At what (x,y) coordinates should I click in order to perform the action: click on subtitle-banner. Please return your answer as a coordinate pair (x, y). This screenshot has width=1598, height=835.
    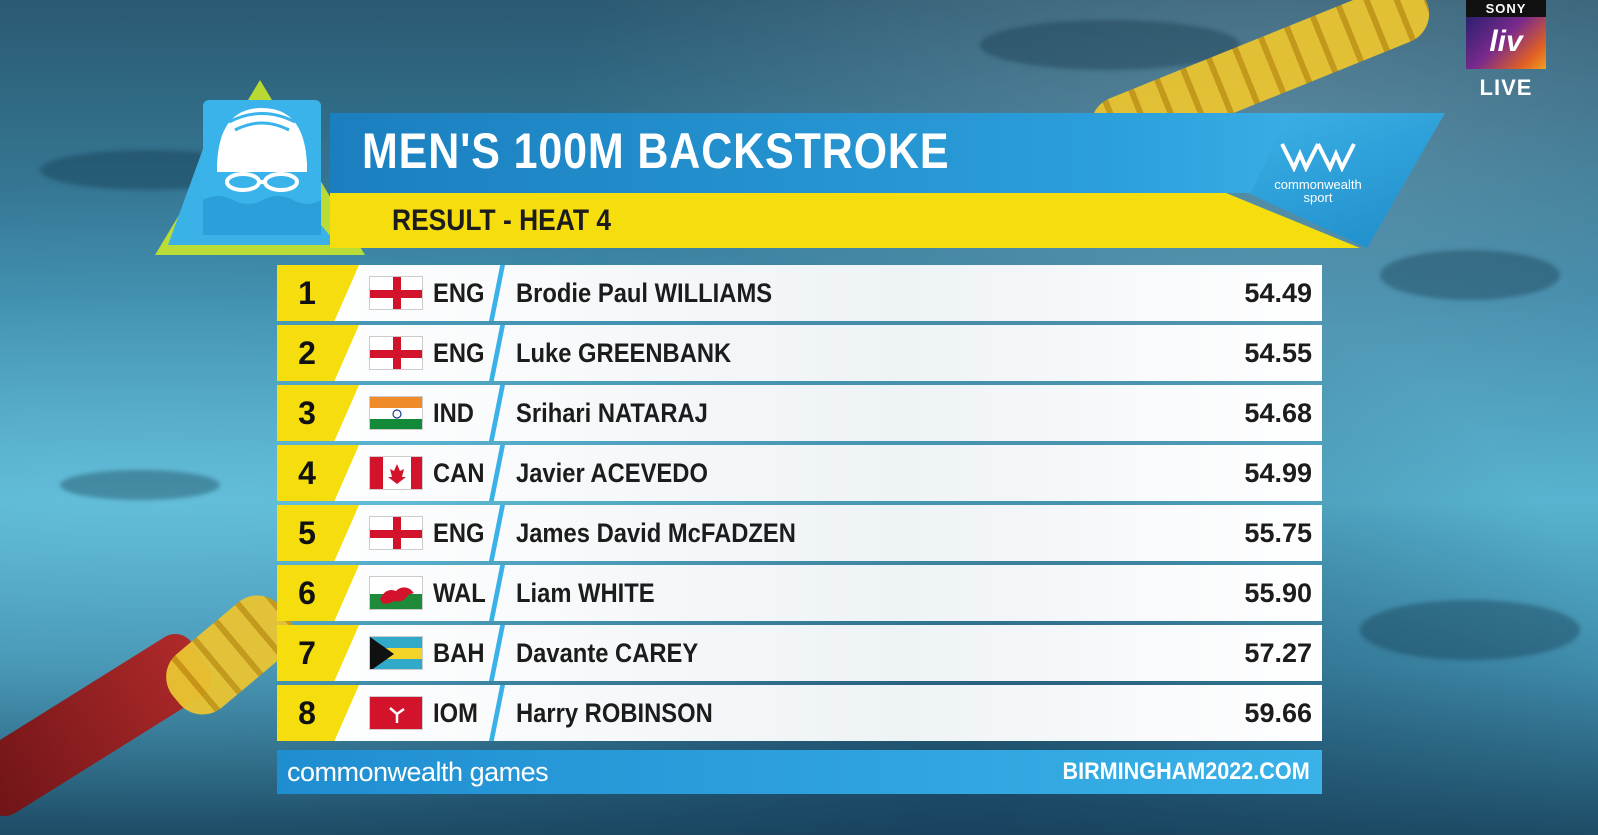
    Looking at the image, I should click on (845, 220).